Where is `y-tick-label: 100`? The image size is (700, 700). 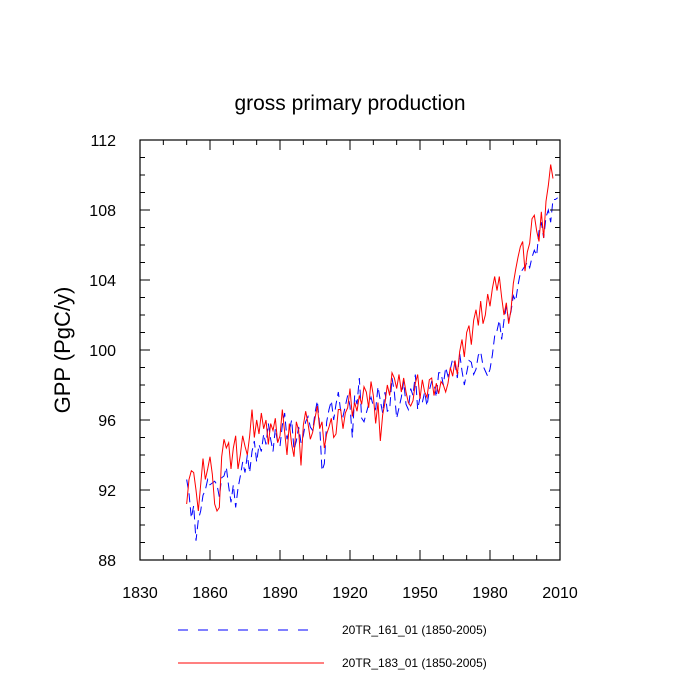
y-tick-label: 100 is located at coordinates (102, 351).